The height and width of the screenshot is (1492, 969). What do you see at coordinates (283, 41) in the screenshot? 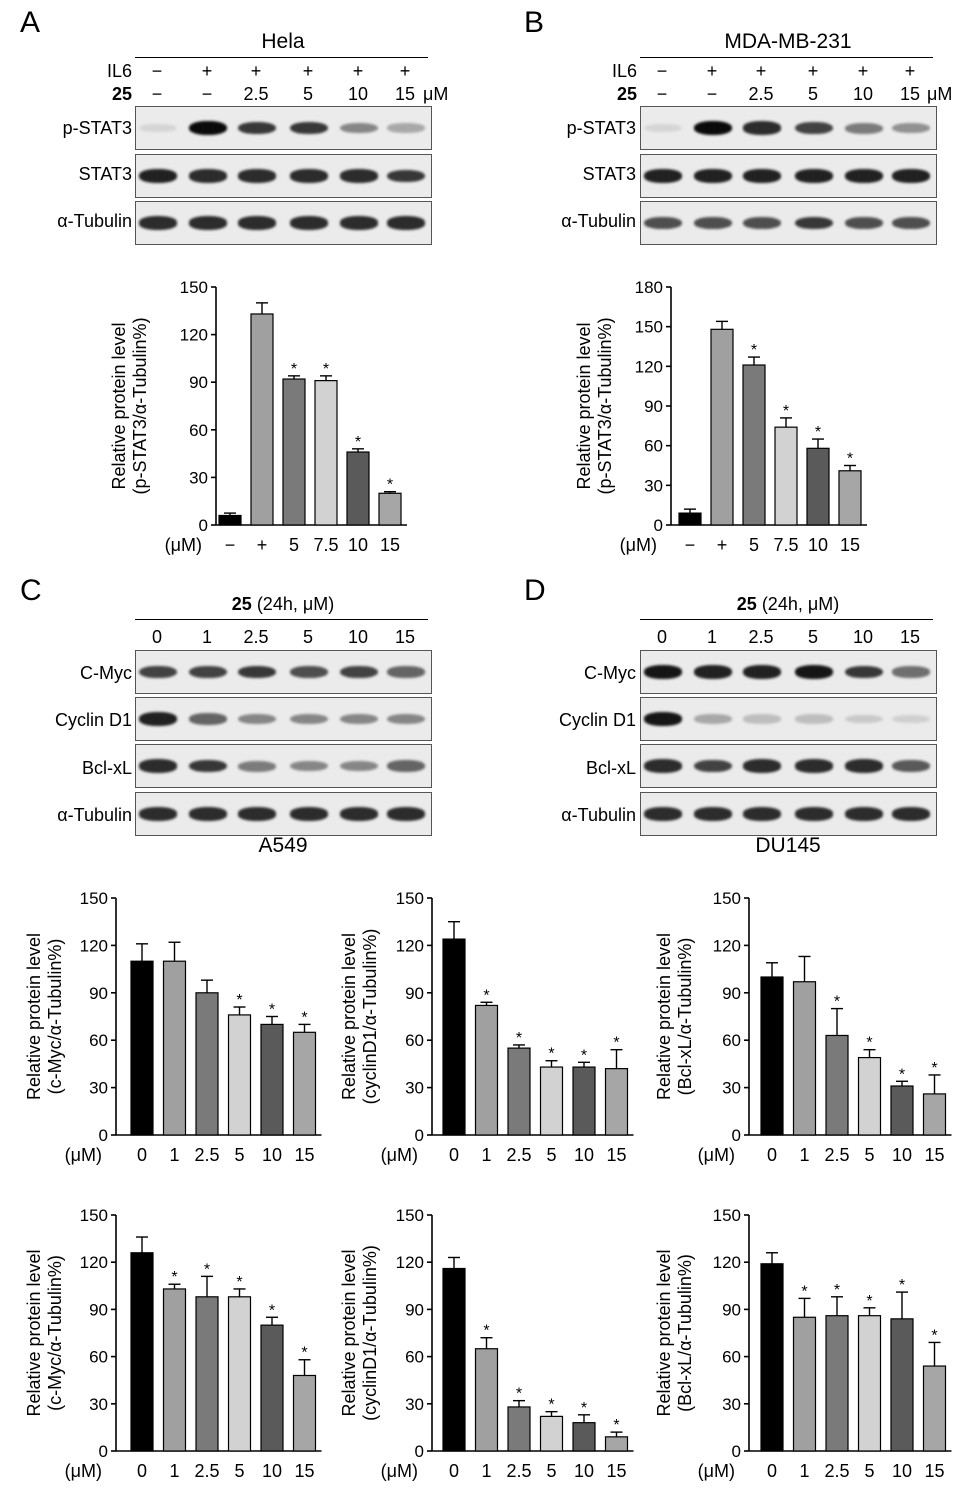
I see `cell-line-hela: Hela` at bounding box center [283, 41].